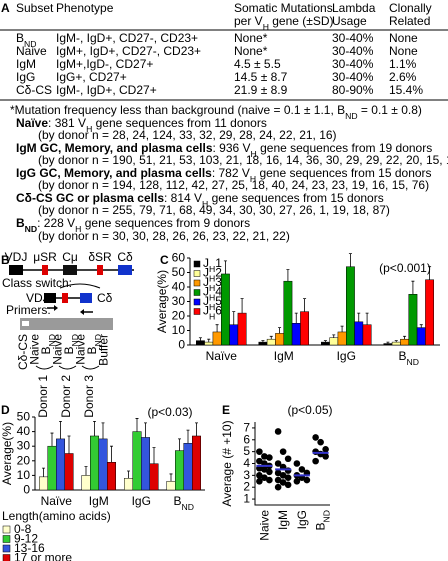 This screenshot has width=448, height=561. I want to click on text-part: 30, so click(179, 301).